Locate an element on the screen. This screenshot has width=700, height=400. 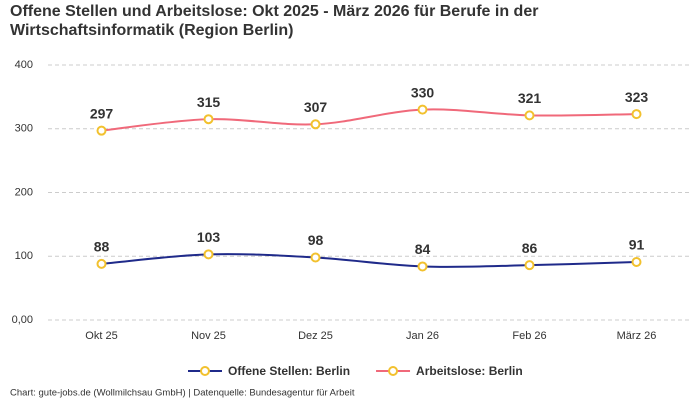
data-label: 88 is located at coordinates (102, 247).